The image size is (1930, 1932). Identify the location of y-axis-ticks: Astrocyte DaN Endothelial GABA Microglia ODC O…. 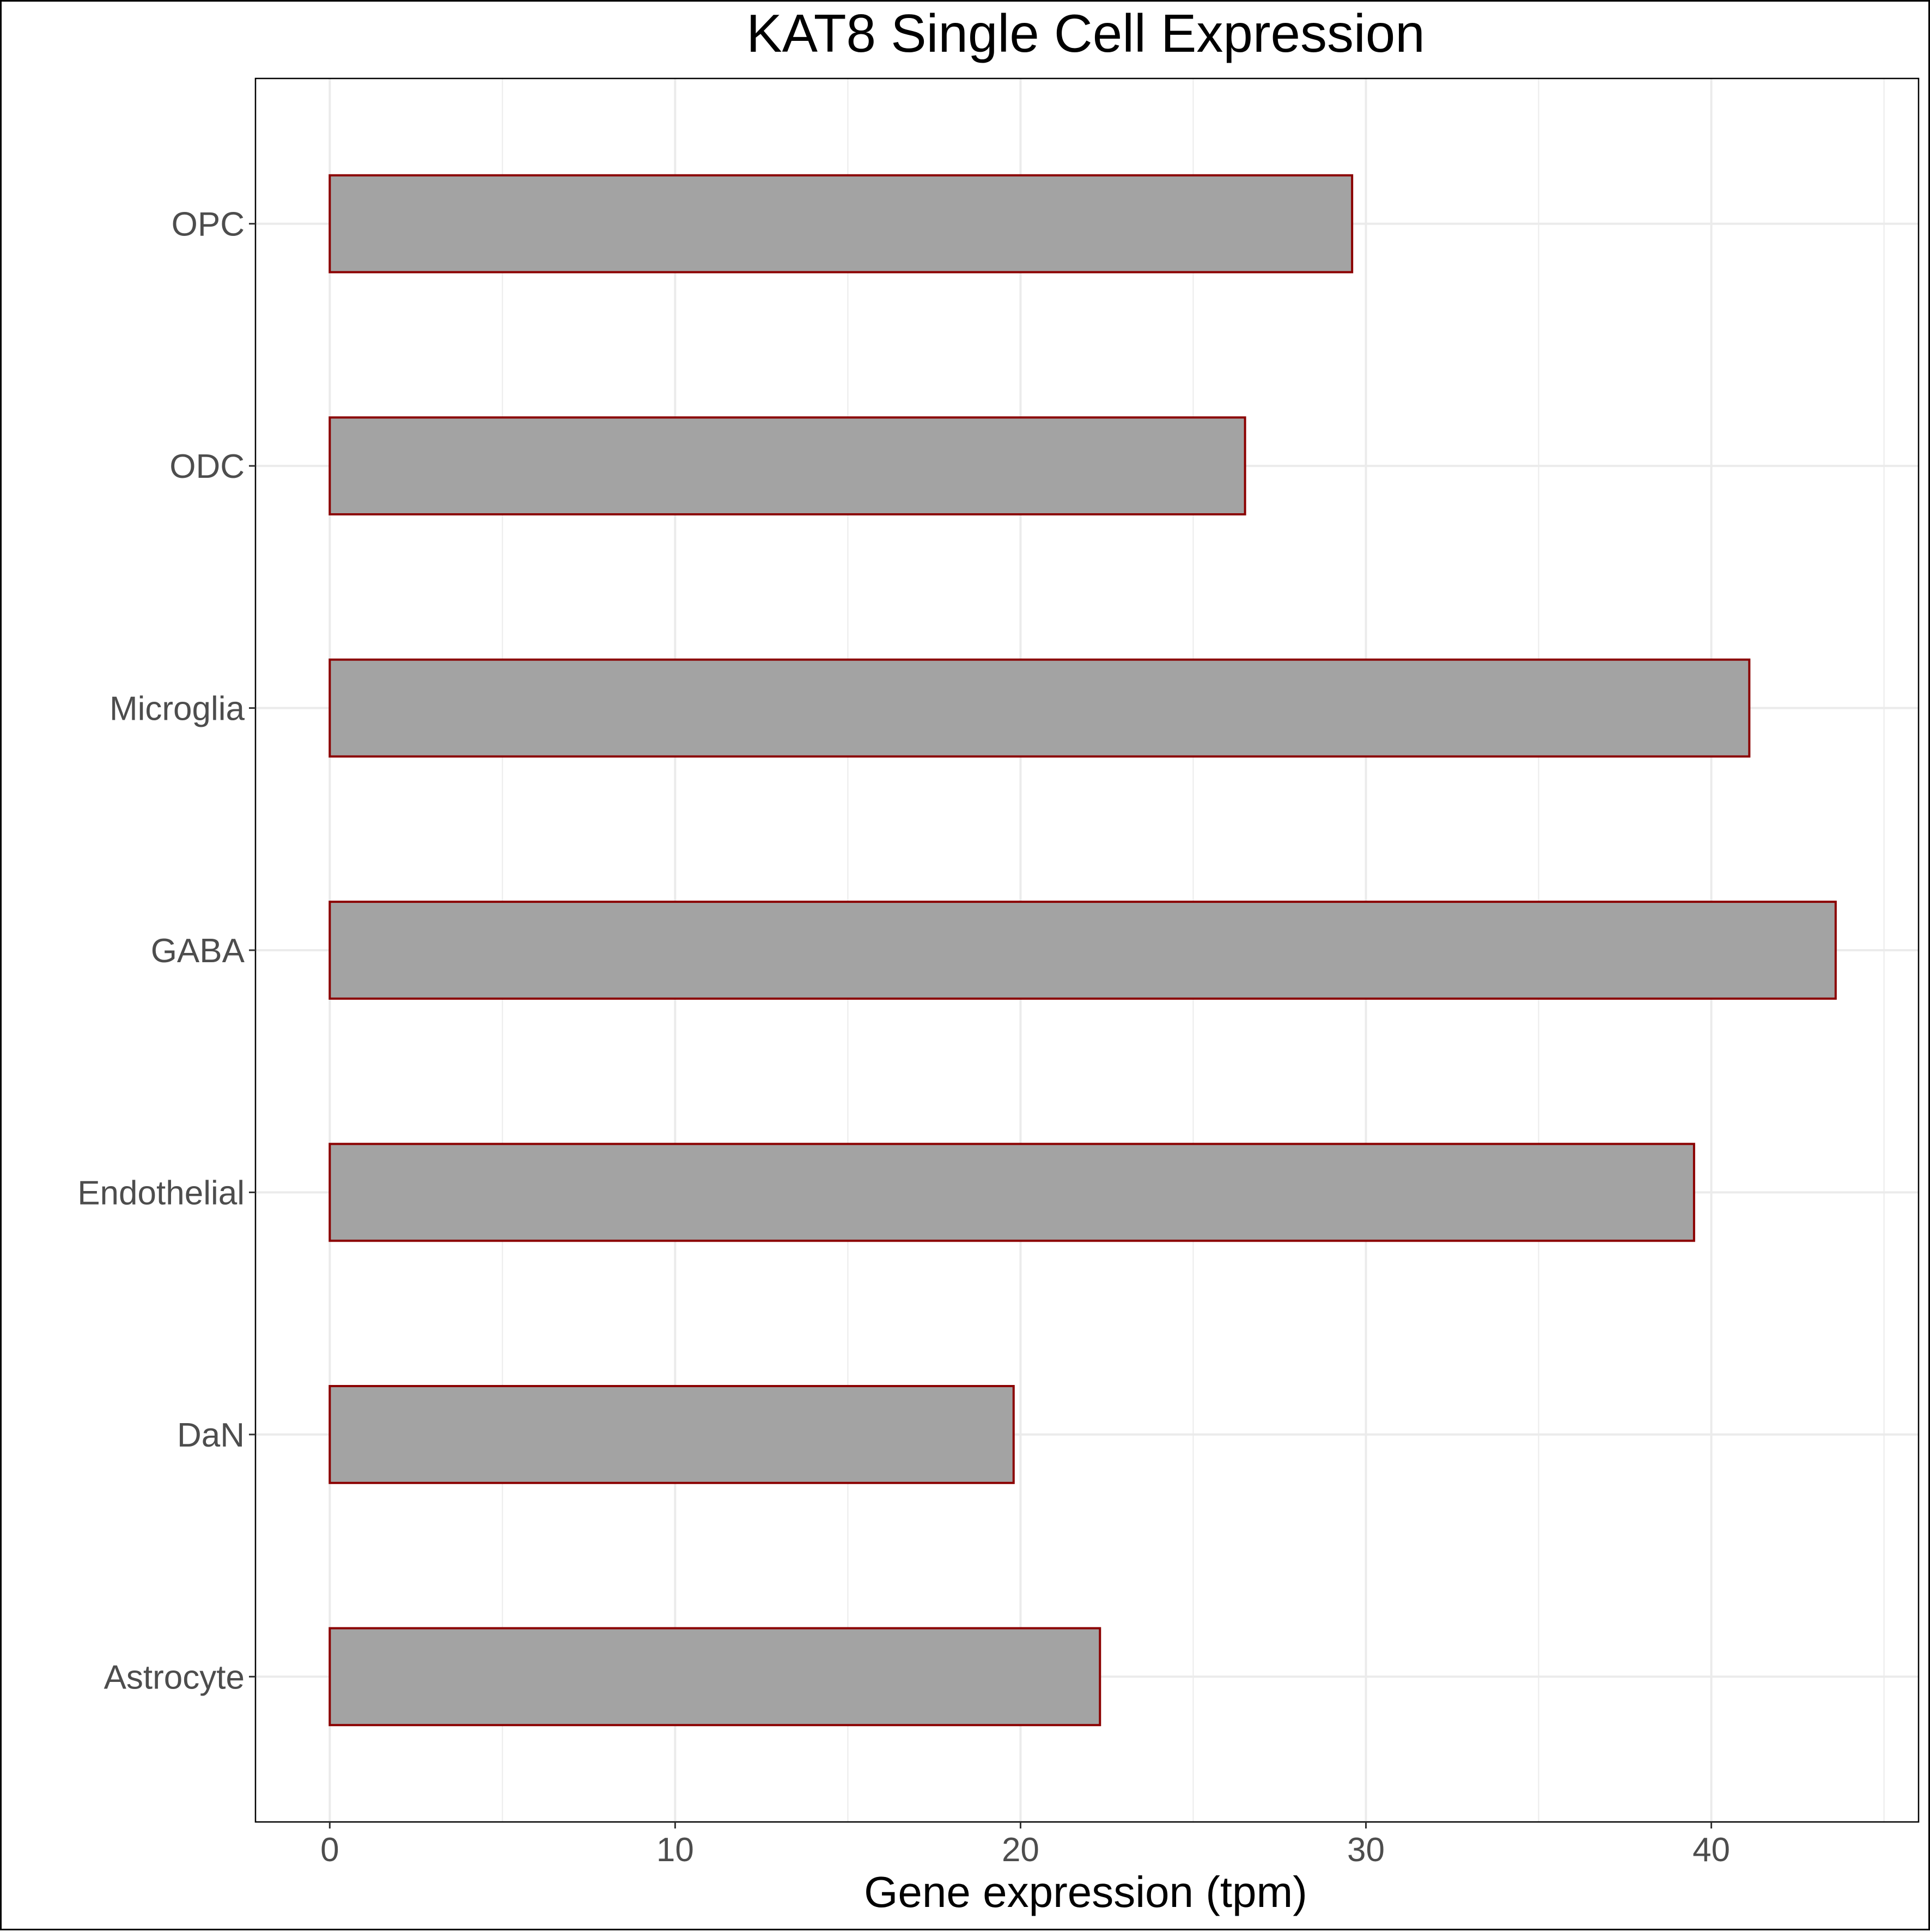
(166, 951).